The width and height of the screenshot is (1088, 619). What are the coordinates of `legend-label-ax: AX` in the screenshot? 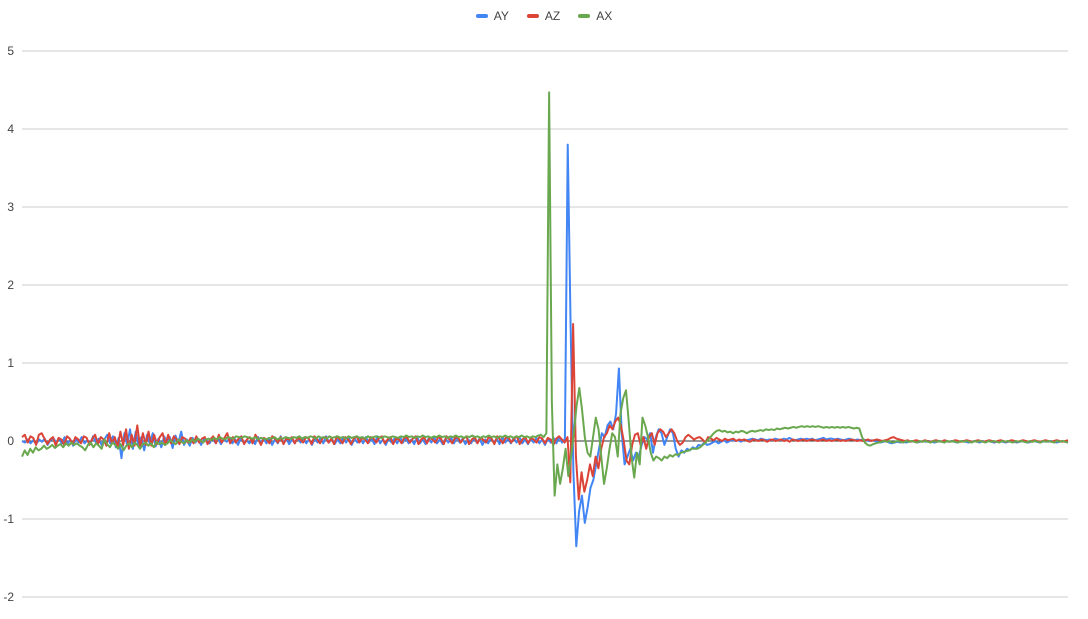 It's located at (604, 16).